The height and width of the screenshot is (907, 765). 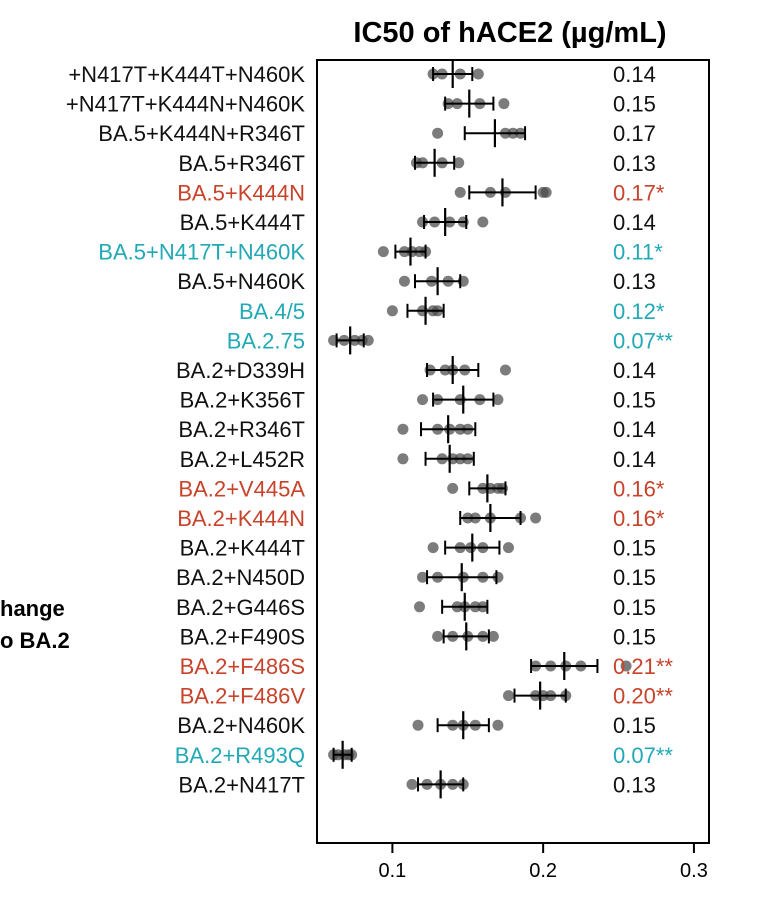 I want to click on data-row: BA.2+F486S 0.21**, so click(x=426, y=666).